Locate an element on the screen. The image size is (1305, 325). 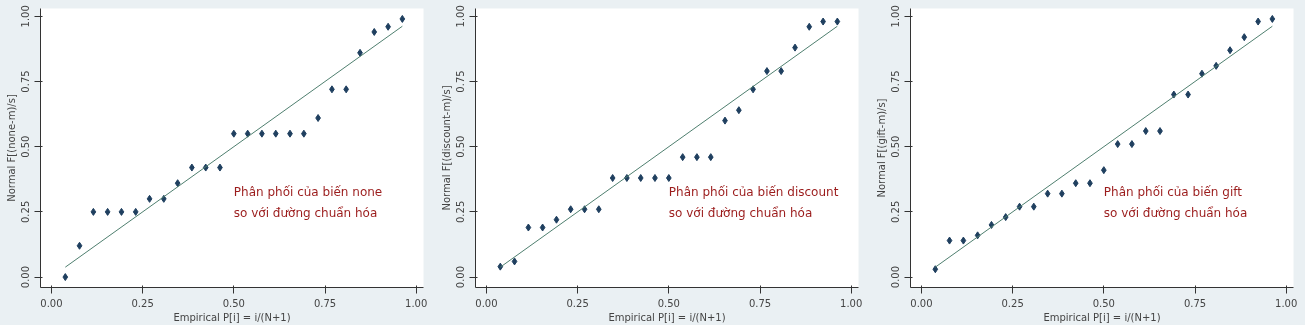
annotation: Phân phối của biến discount so với đường chuẩn hóa is located at coordinates (753, 202).